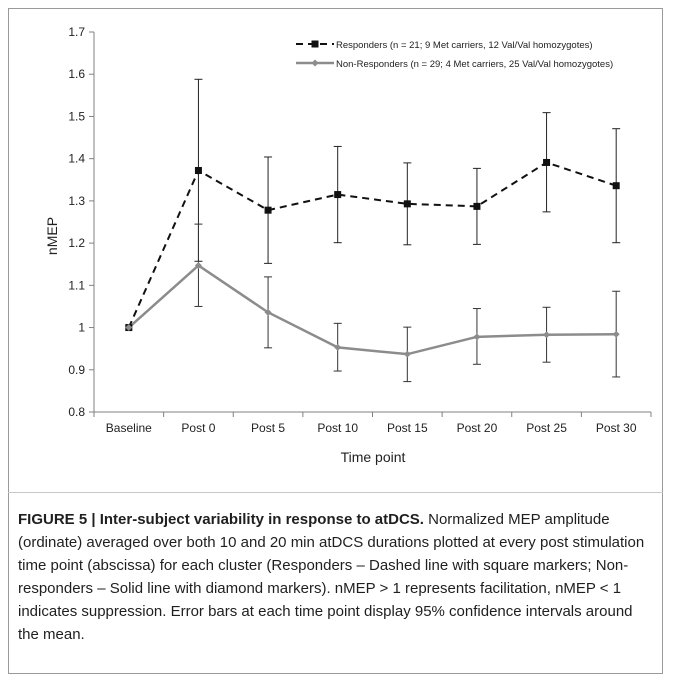  Describe the element at coordinates (477, 428) in the screenshot. I see `x-tick-label: Post 20` at that location.